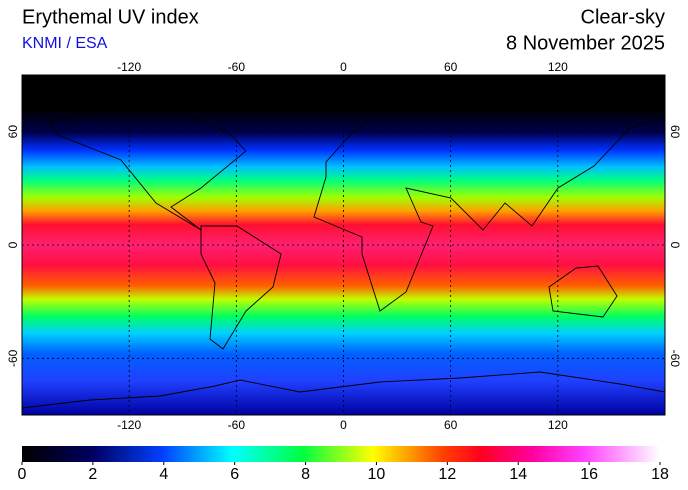 The width and height of the screenshot is (688, 490). What do you see at coordinates (13, 358) in the screenshot?
I see `lat-tick-label-left: -60` at bounding box center [13, 358].